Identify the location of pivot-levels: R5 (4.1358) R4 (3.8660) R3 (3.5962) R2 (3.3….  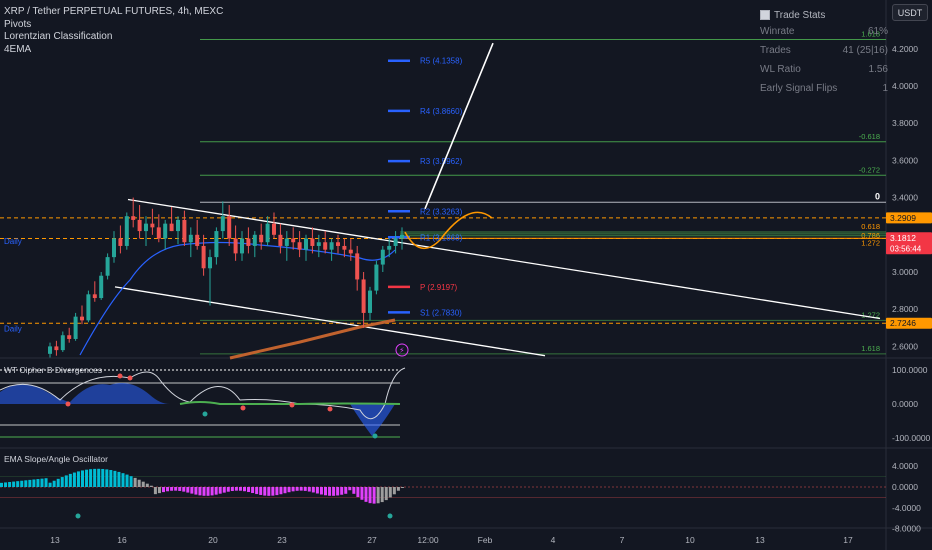
(425, 187).